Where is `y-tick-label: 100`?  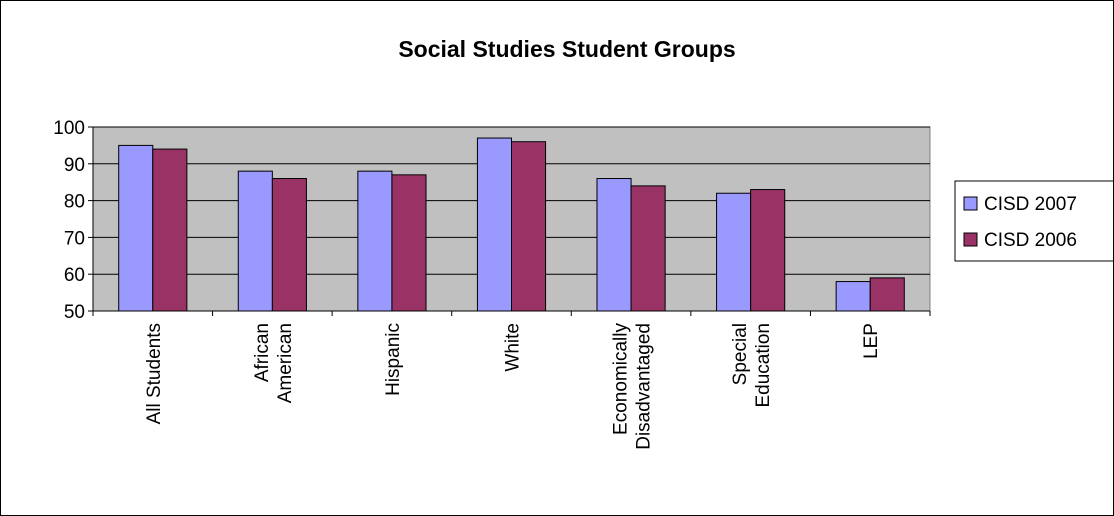
y-tick-label: 100 is located at coordinates (69, 128).